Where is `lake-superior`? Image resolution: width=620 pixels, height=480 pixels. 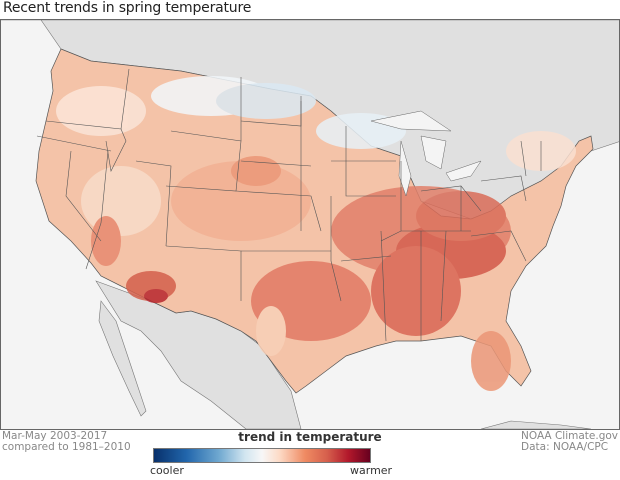 lake-superior is located at coordinates (411, 121).